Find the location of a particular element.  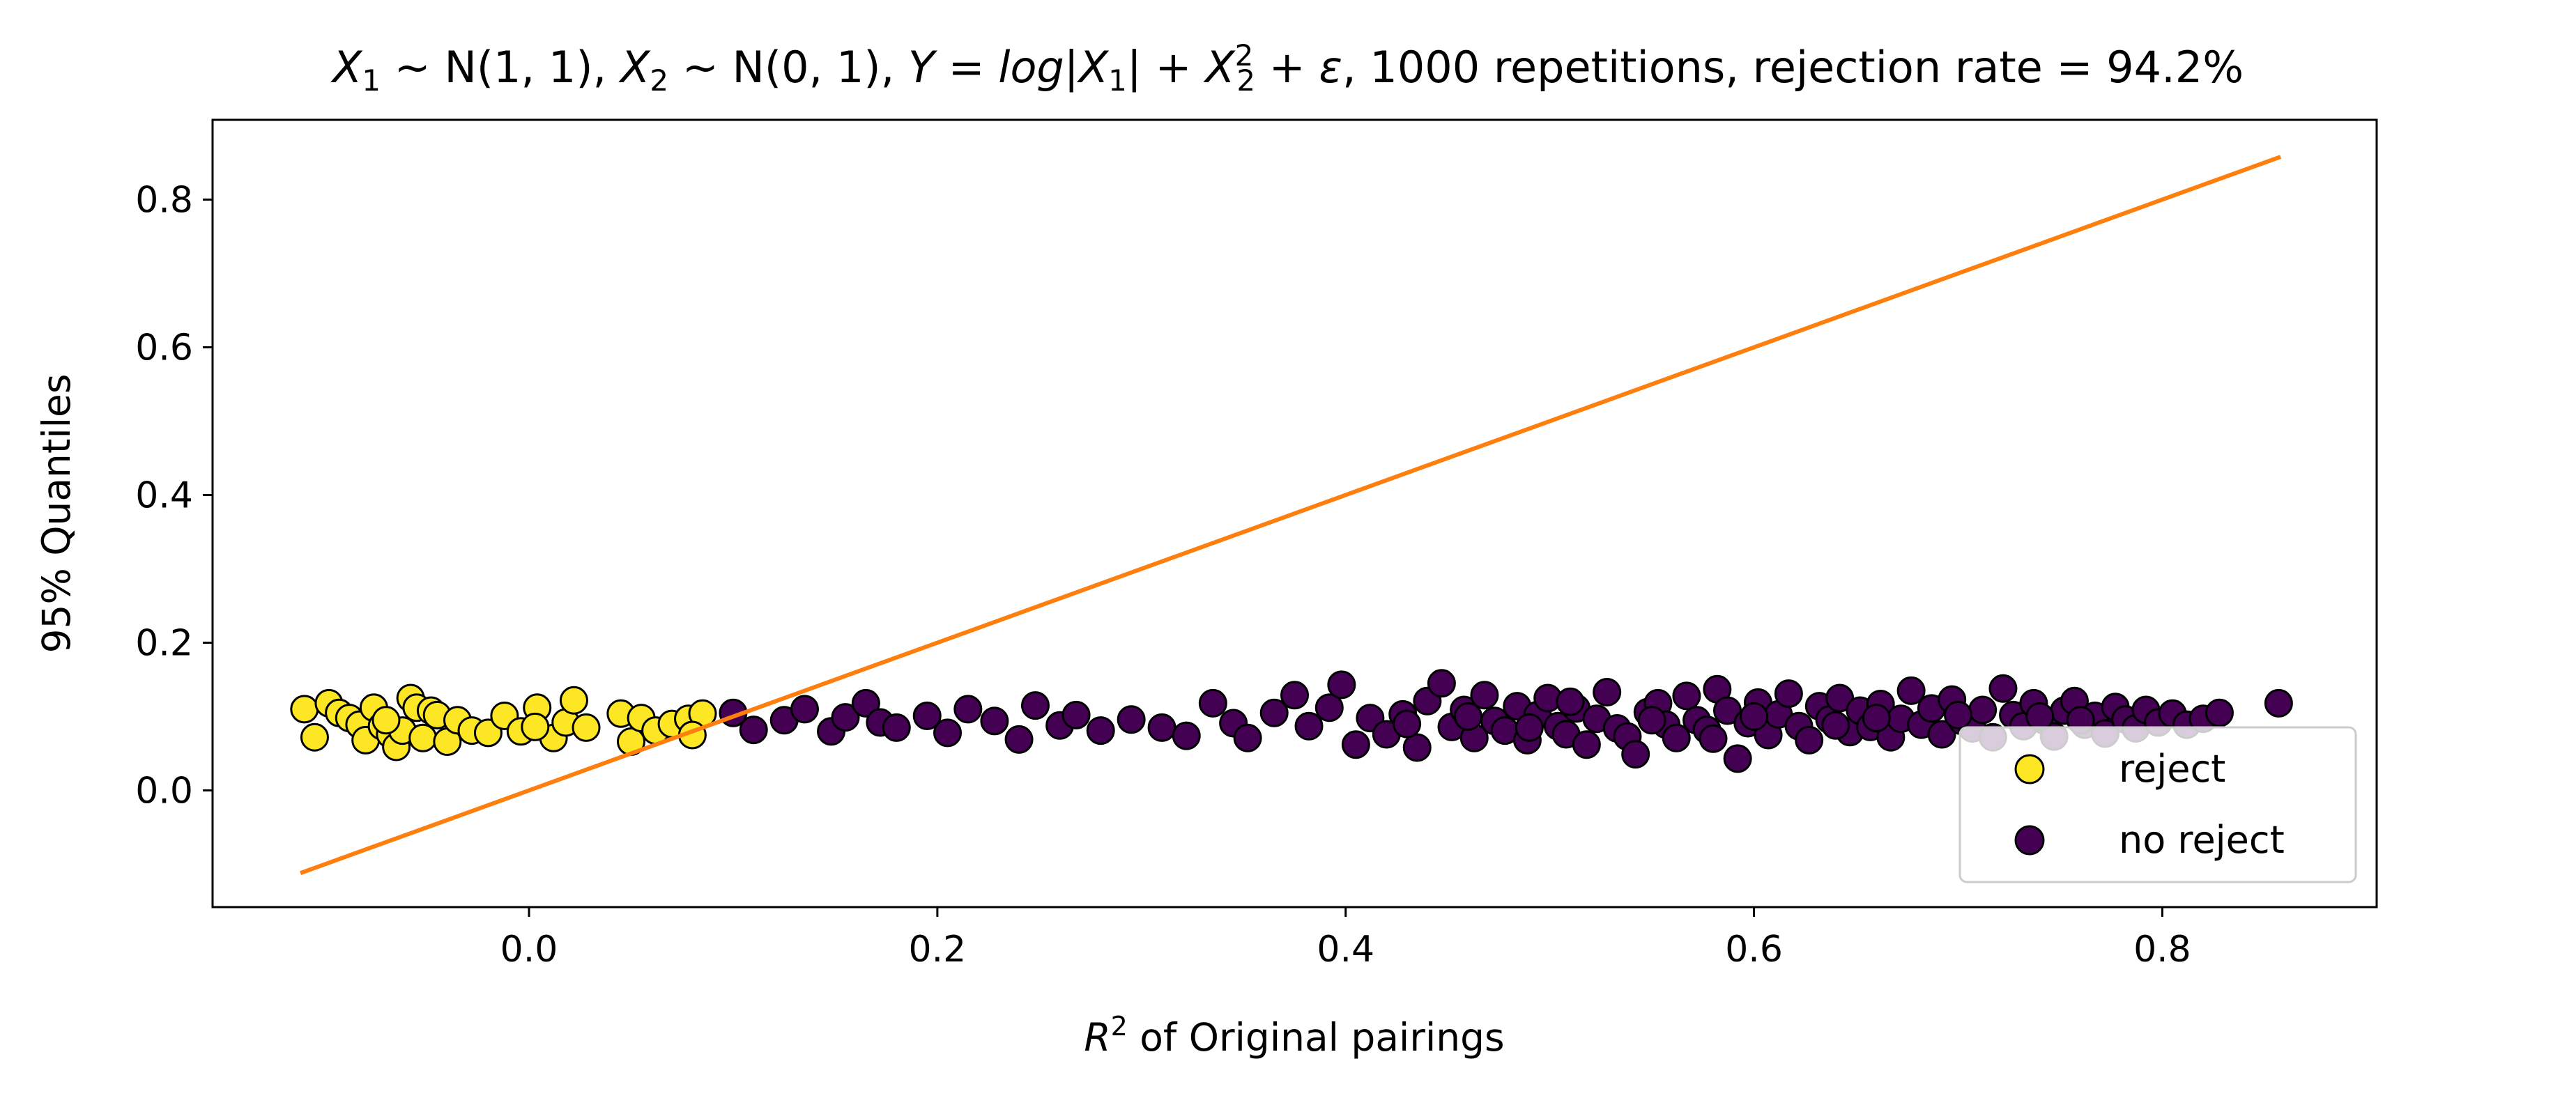

x-tick-label: 0.8 is located at coordinates (2162, 950).